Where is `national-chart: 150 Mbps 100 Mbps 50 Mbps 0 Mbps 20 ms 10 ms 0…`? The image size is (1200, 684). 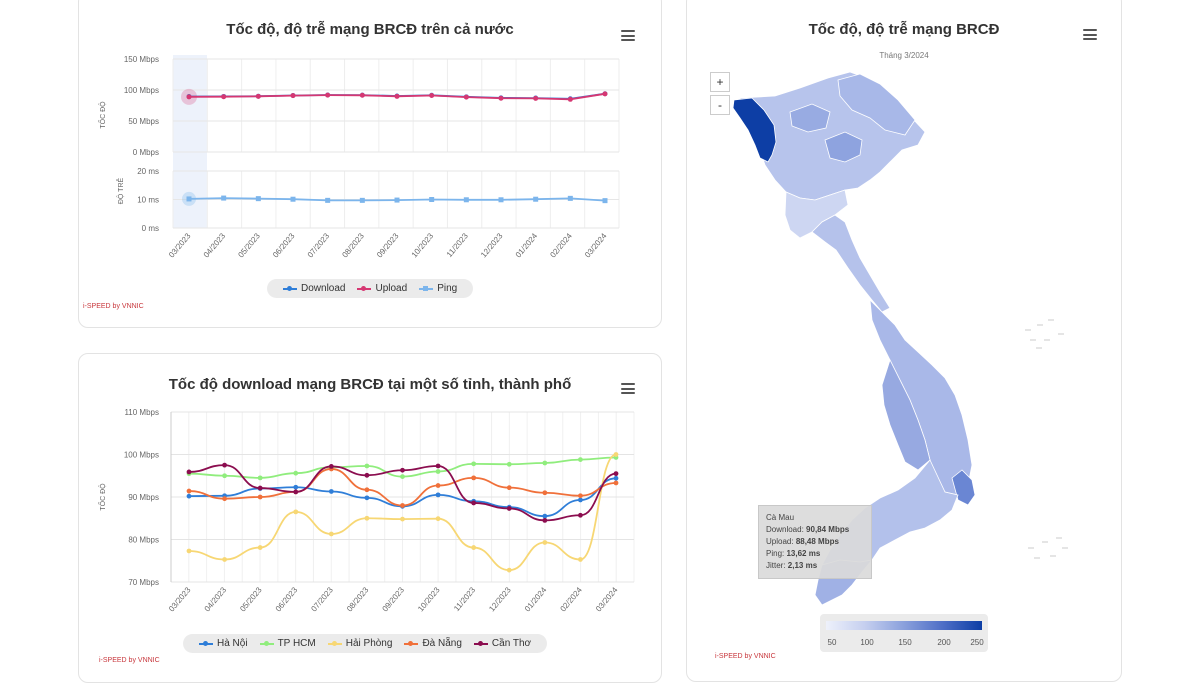 national-chart: 150 Mbps 100 Mbps 50 Mbps 0 Mbps 20 ms 10 ms 0… is located at coordinates (358, 157).